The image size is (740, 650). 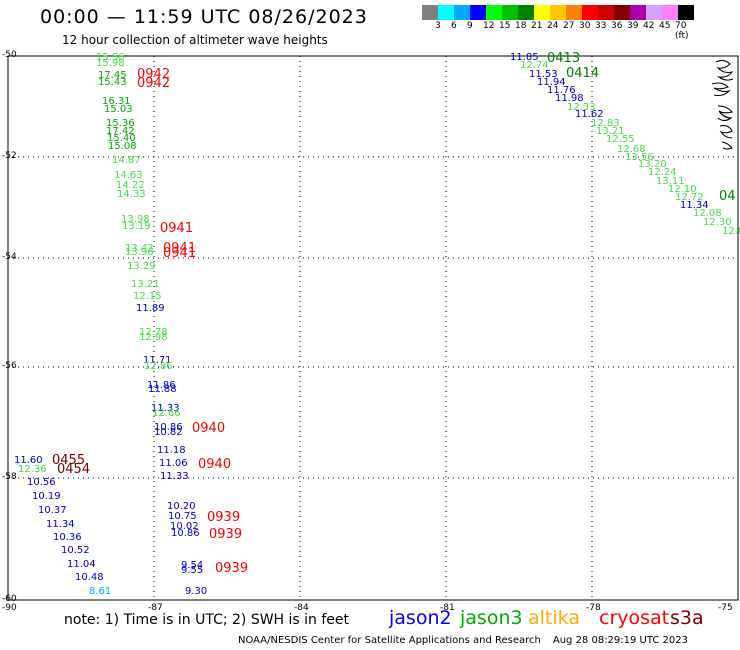 I want to click on scale-label: 70 (ft), so click(x=682, y=31).